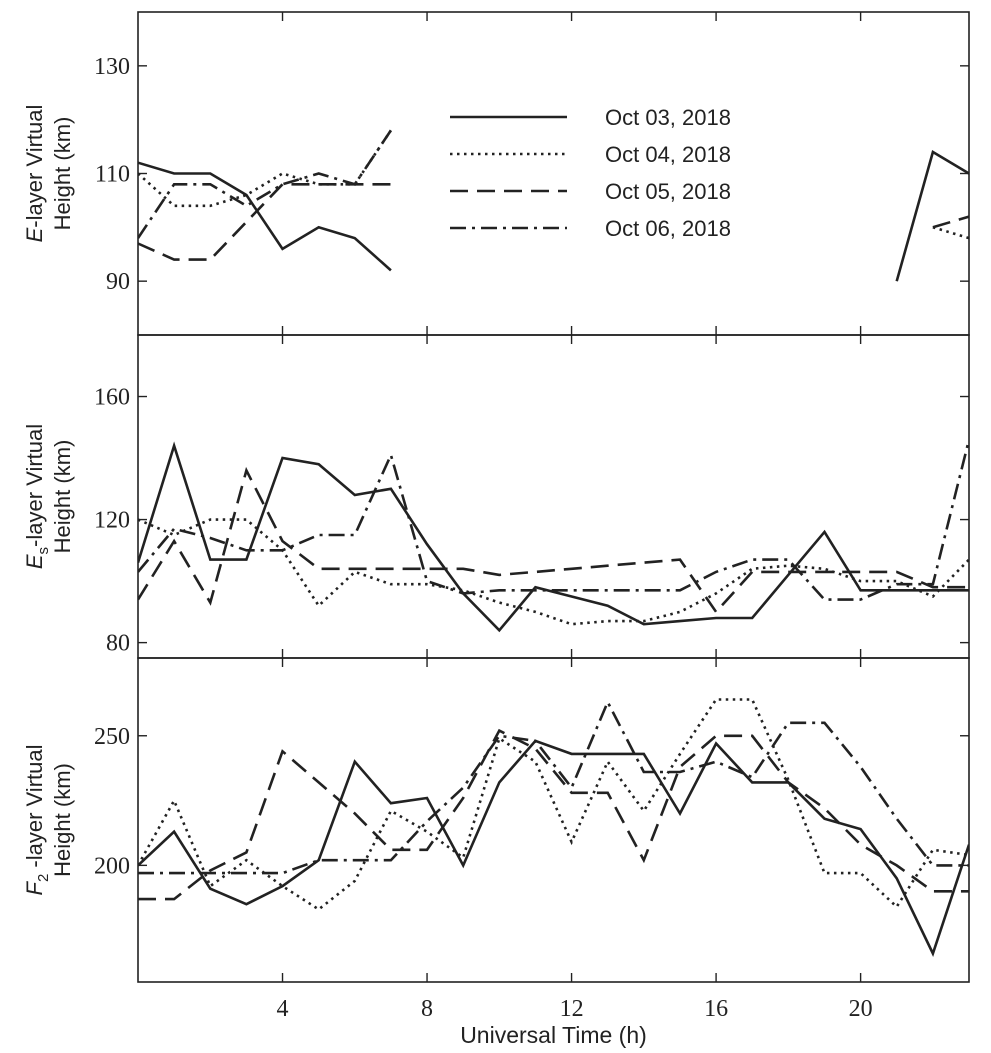  I want to click on y-tick-label: 80, so click(118, 644).